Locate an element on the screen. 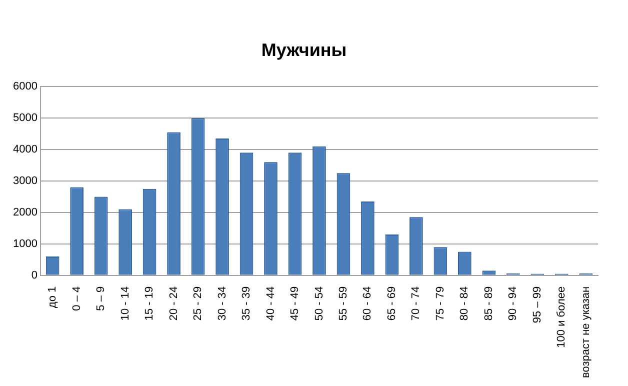 The width and height of the screenshot is (628, 386). x-tick-label: 95 – 99 is located at coordinates (537, 305).